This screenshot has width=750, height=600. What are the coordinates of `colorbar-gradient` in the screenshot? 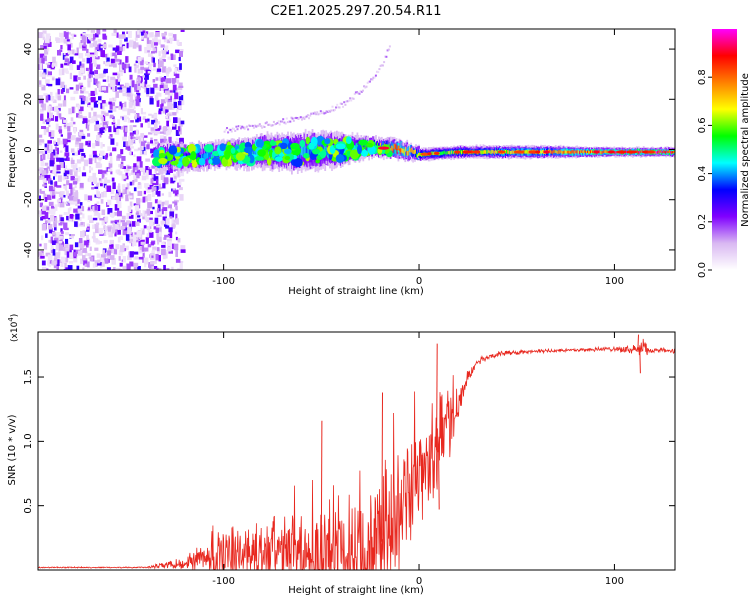 It's located at (724, 149).